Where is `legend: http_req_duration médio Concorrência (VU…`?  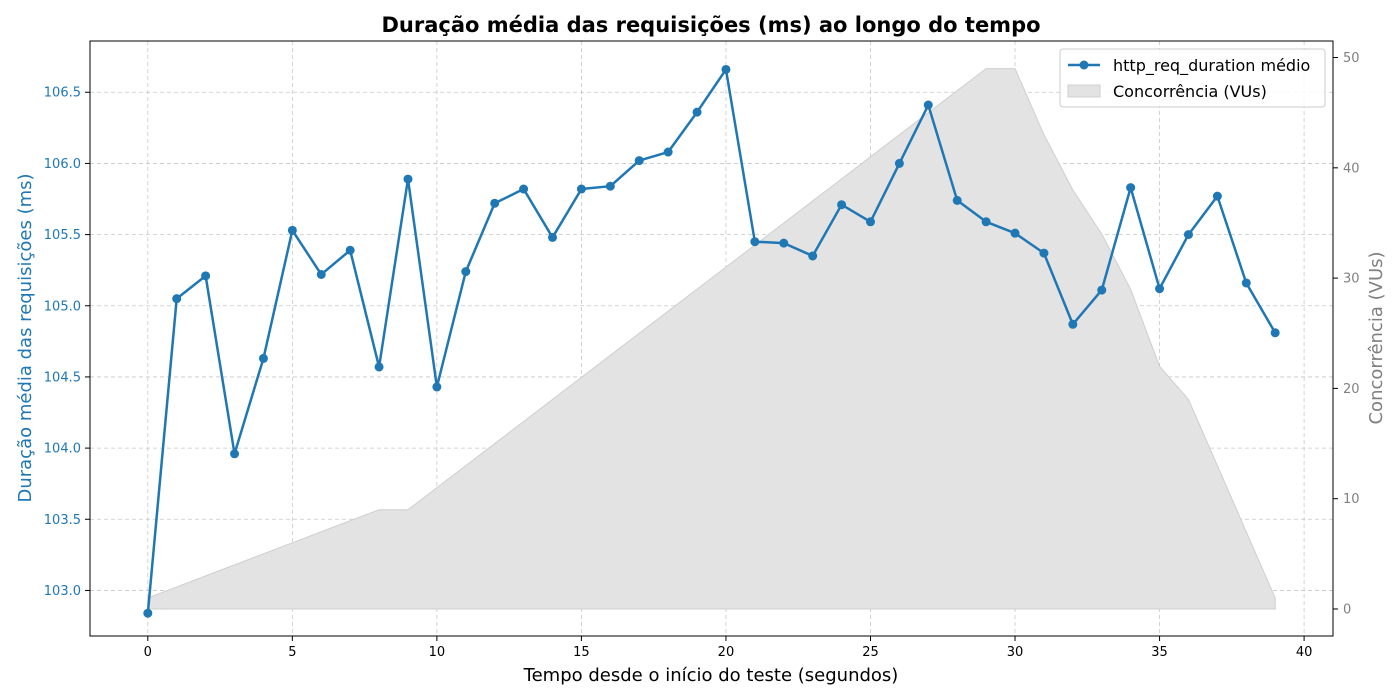
legend: http_req_duration médio Concorrência (VU… is located at coordinates (1192, 78).